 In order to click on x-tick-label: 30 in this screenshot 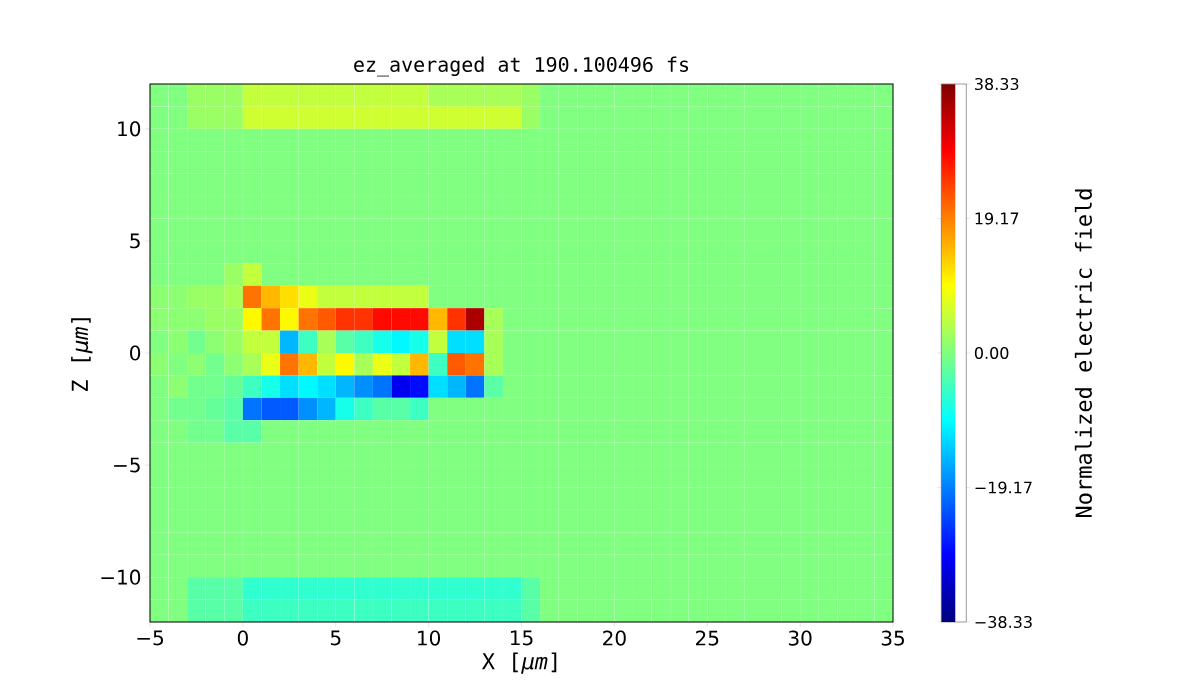, I will do `click(800, 638)`.